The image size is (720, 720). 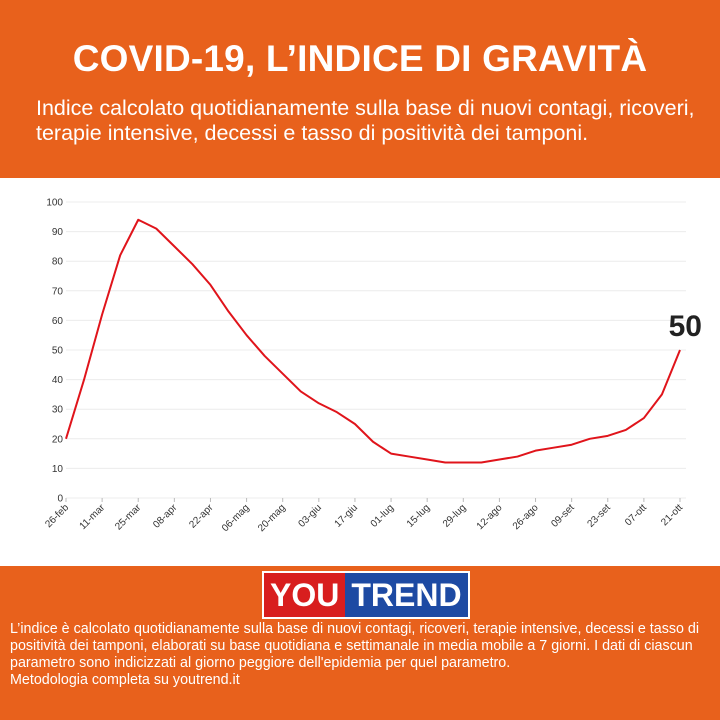 What do you see at coordinates (58, 410) in the screenshot?
I see `y-tick-label: 30` at bounding box center [58, 410].